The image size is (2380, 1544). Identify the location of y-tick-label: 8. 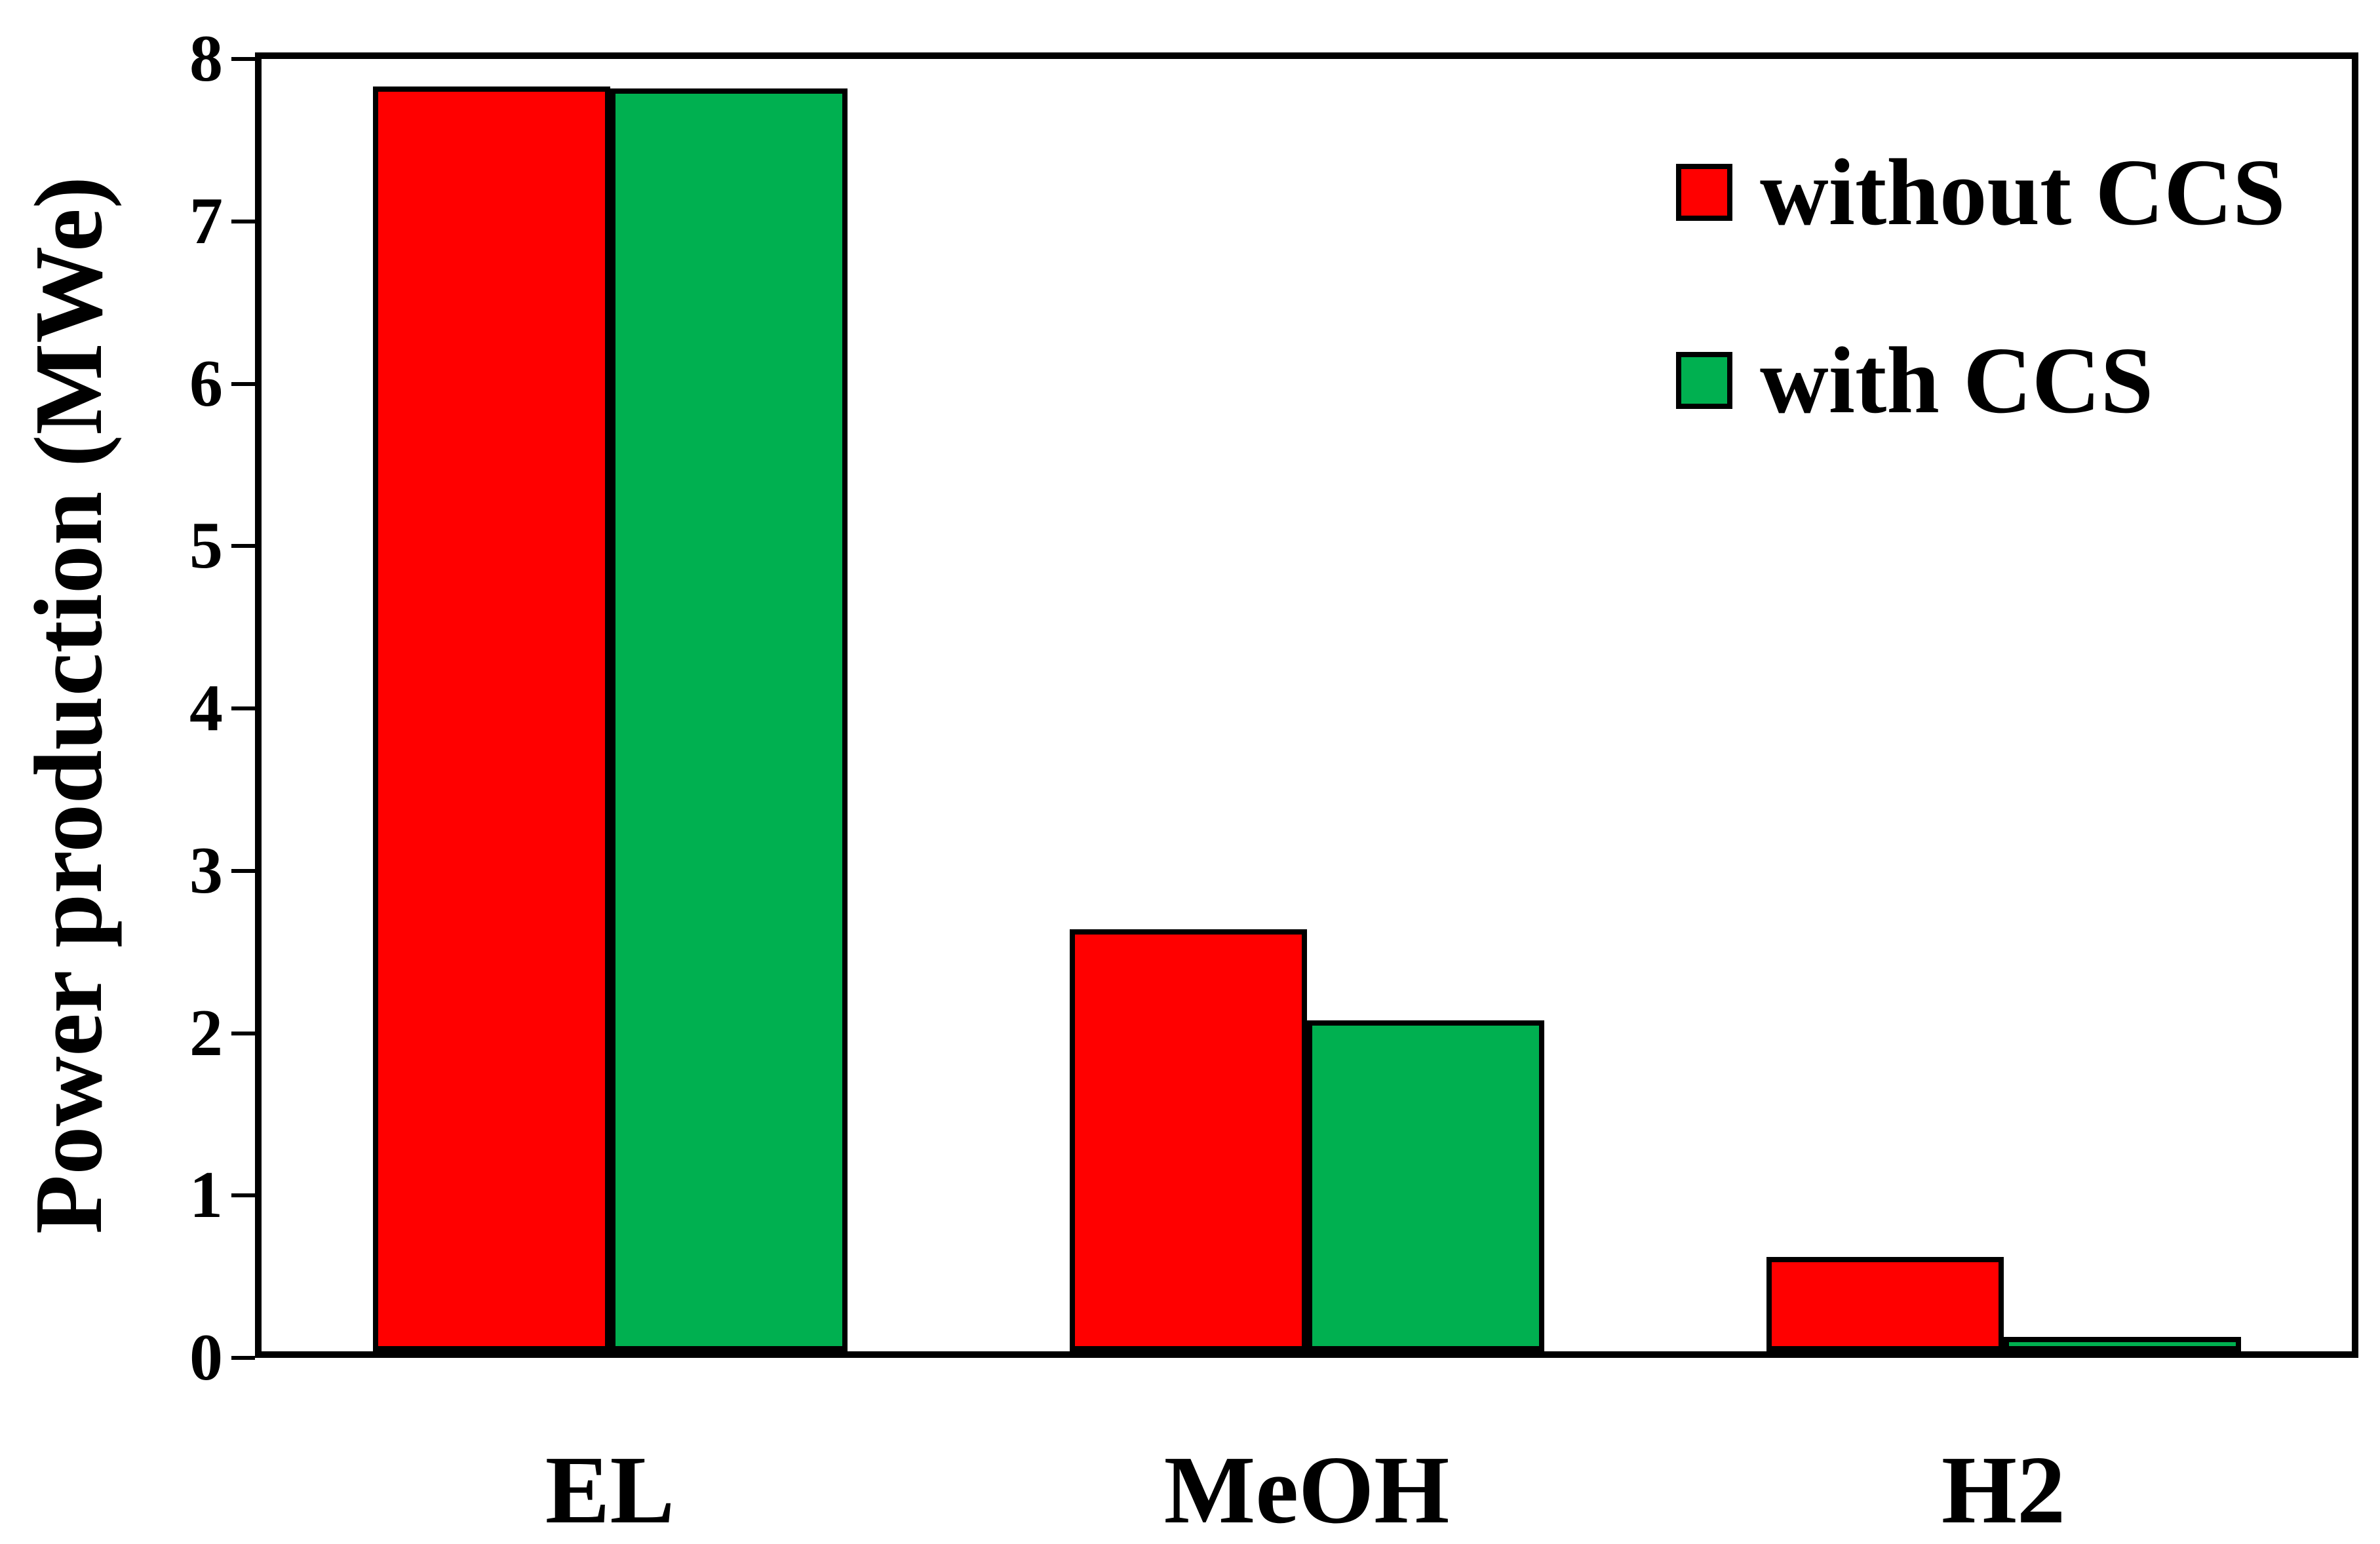
(206, 59).